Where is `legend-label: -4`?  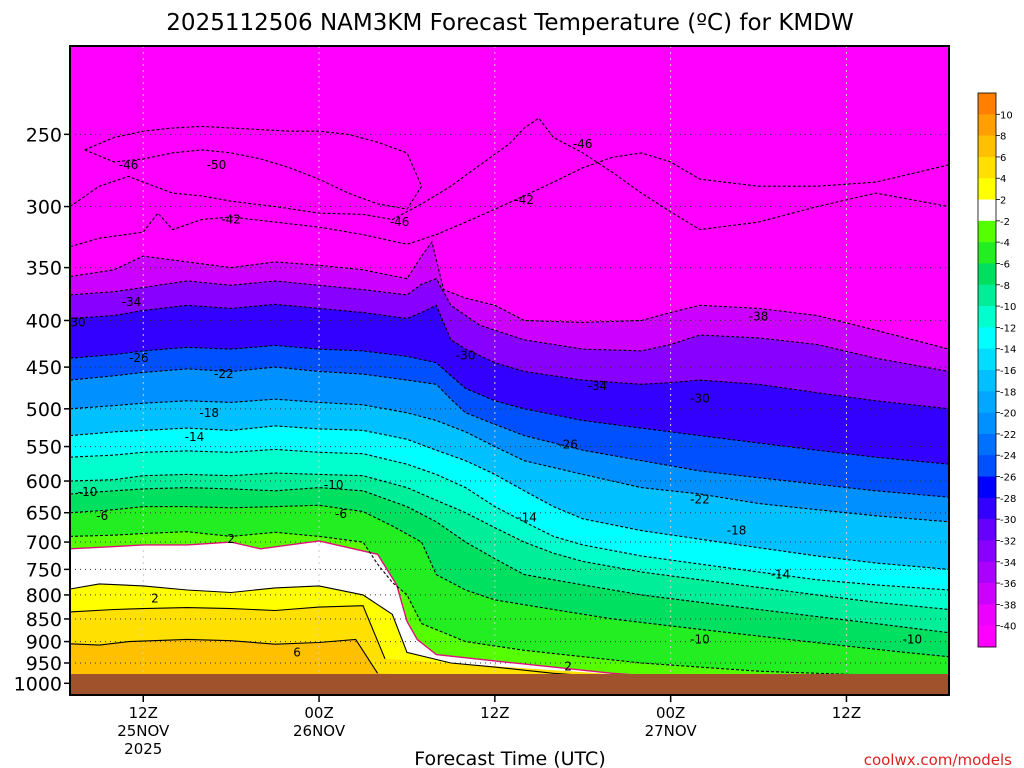
legend-label: -4 is located at coordinates (1005, 243).